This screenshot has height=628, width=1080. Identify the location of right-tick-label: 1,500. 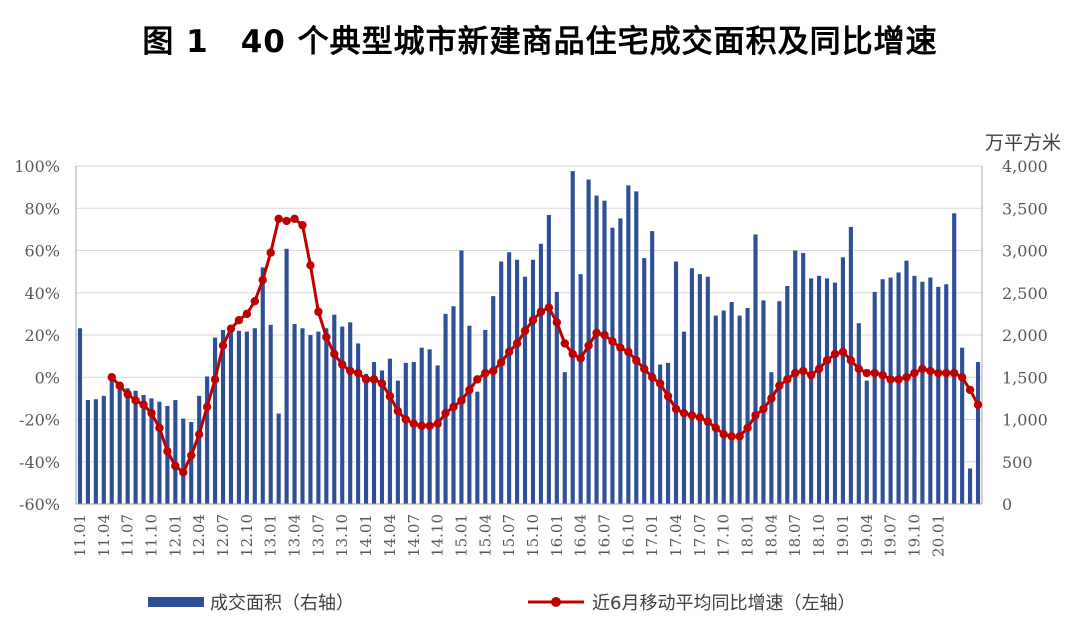
(1025, 377).